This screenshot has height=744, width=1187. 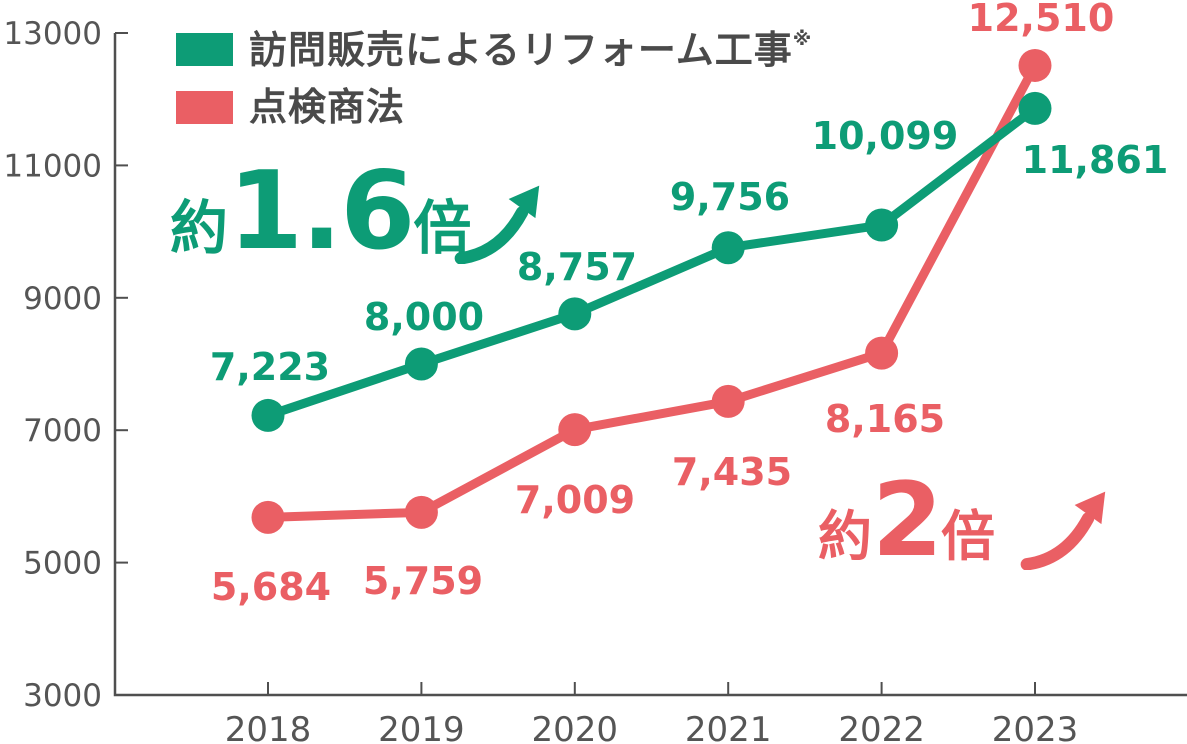 I want to click on y-axis-tick-label: 9000, so click(x=62, y=299).